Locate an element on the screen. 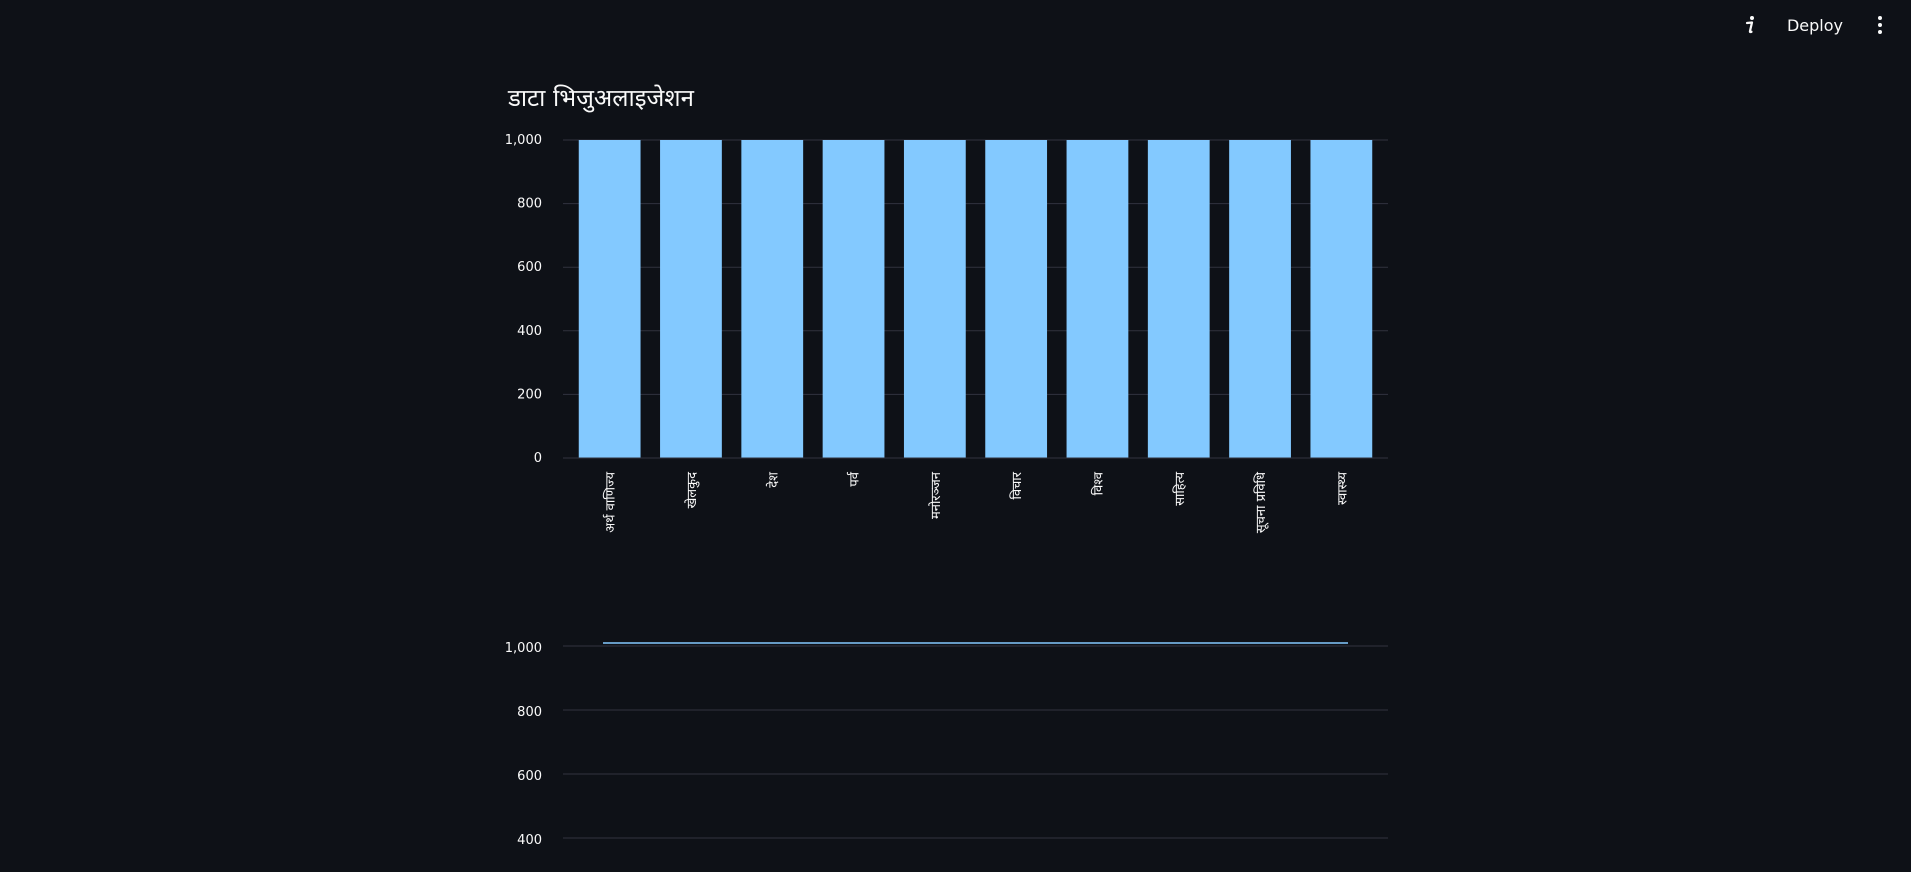 Image resolution: width=1911 pixels, height=872 pixels. x-tick-label: पर्व is located at coordinates (855, 479).